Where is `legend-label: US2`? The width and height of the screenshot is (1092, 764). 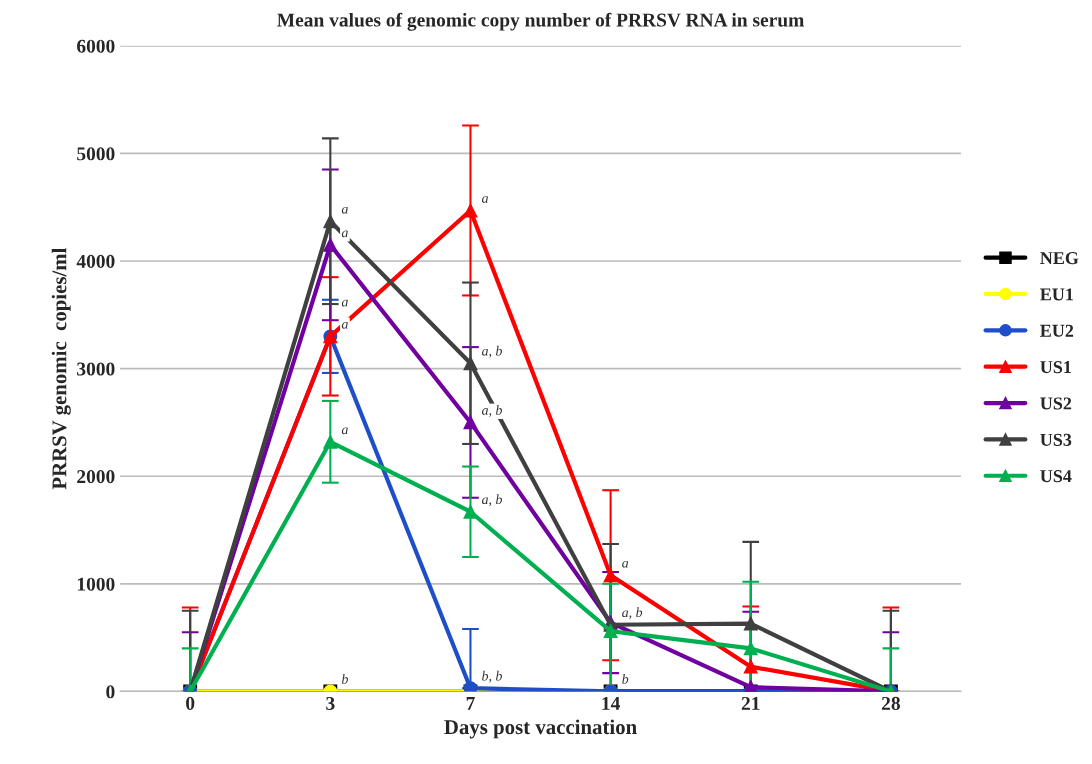
legend-label: US2 is located at coordinates (1056, 403).